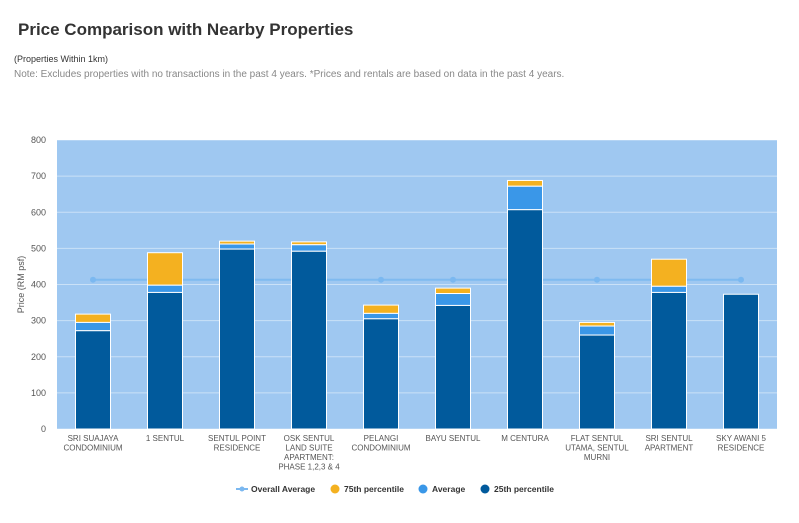  What do you see at coordinates (43, 429) in the screenshot?
I see `y-tick-label: 0` at bounding box center [43, 429].